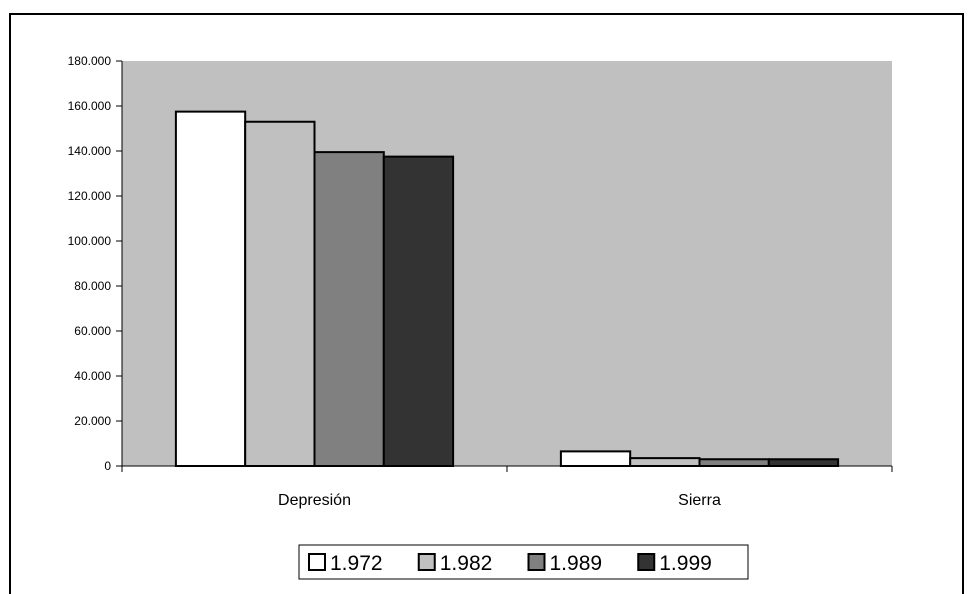 This screenshot has width=968, height=594. What do you see at coordinates (685, 563) in the screenshot?
I see `legend-label: 1.999` at bounding box center [685, 563].